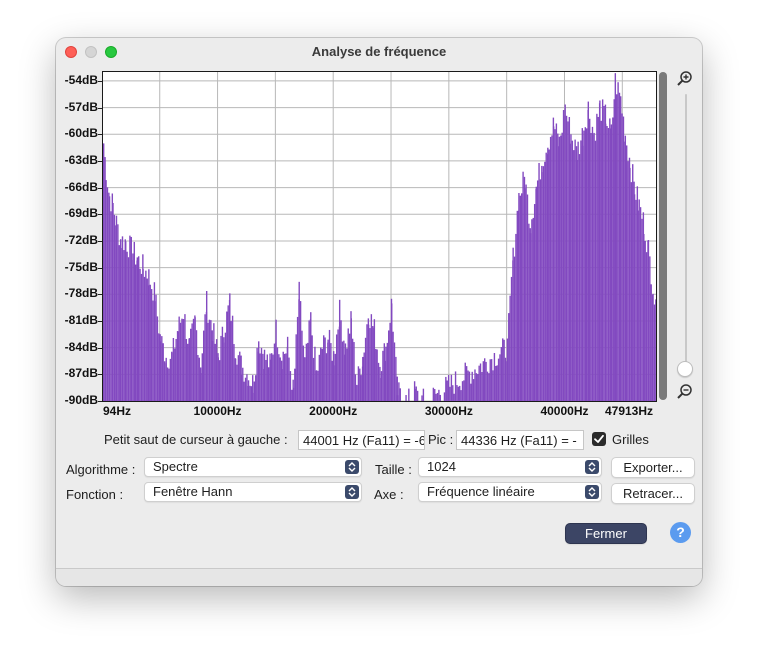  I want to click on y-tick-label: -69dB, so click(81, 213).